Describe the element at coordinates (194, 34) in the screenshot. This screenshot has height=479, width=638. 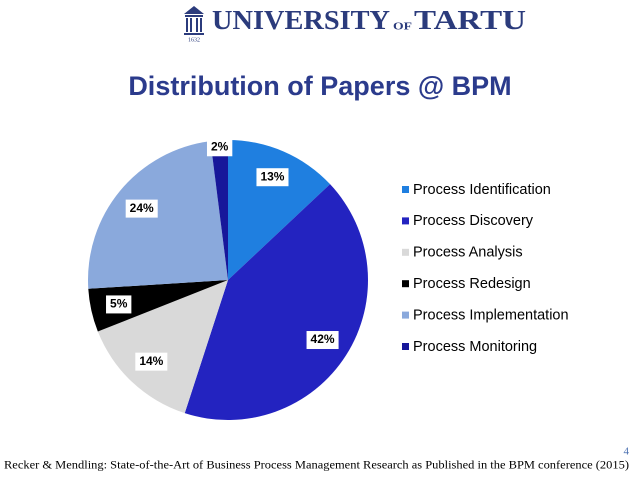
I see `logo-base` at that location.